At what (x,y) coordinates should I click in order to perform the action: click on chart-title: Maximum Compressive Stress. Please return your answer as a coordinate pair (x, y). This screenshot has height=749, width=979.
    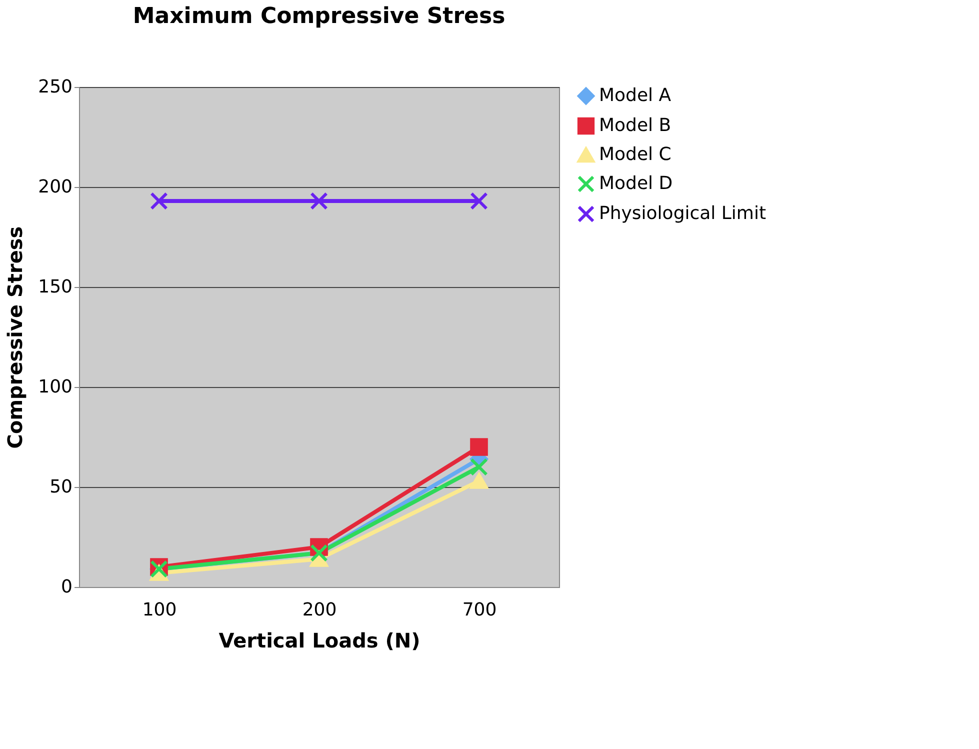
    Looking at the image, I should click on (319, 16).